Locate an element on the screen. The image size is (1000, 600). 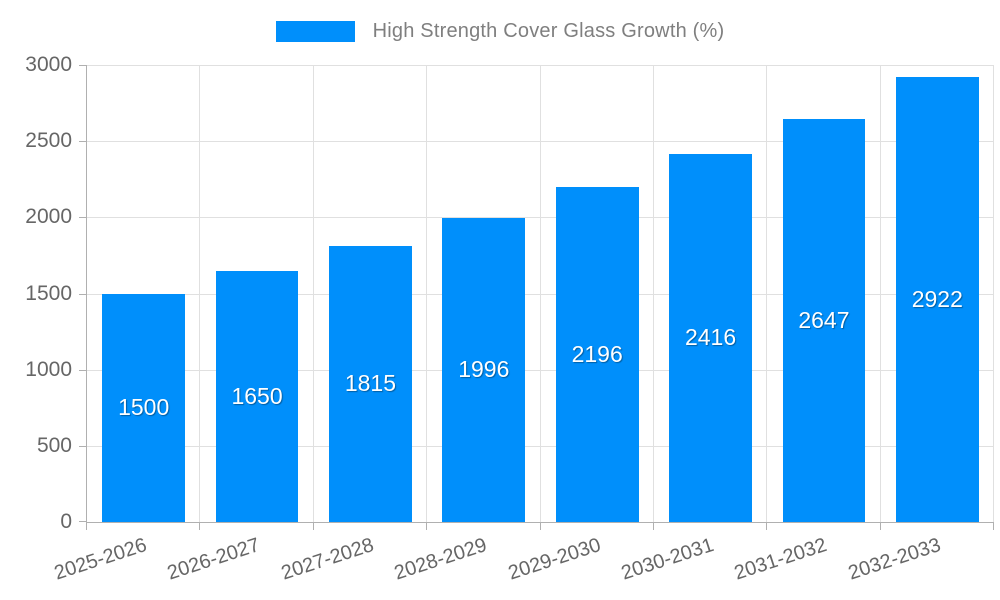
bar: 1996 is located at coordinates (484, 369).